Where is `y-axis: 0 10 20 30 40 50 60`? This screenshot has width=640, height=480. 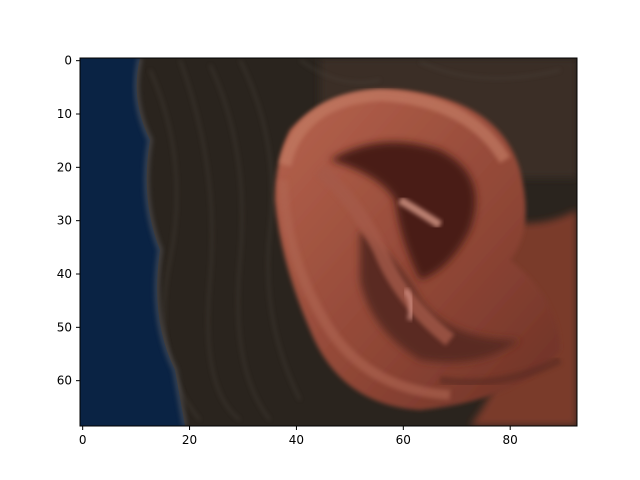 y-axis: 0 10 20 30 40 50 60 is located at coordinates (68, 221).